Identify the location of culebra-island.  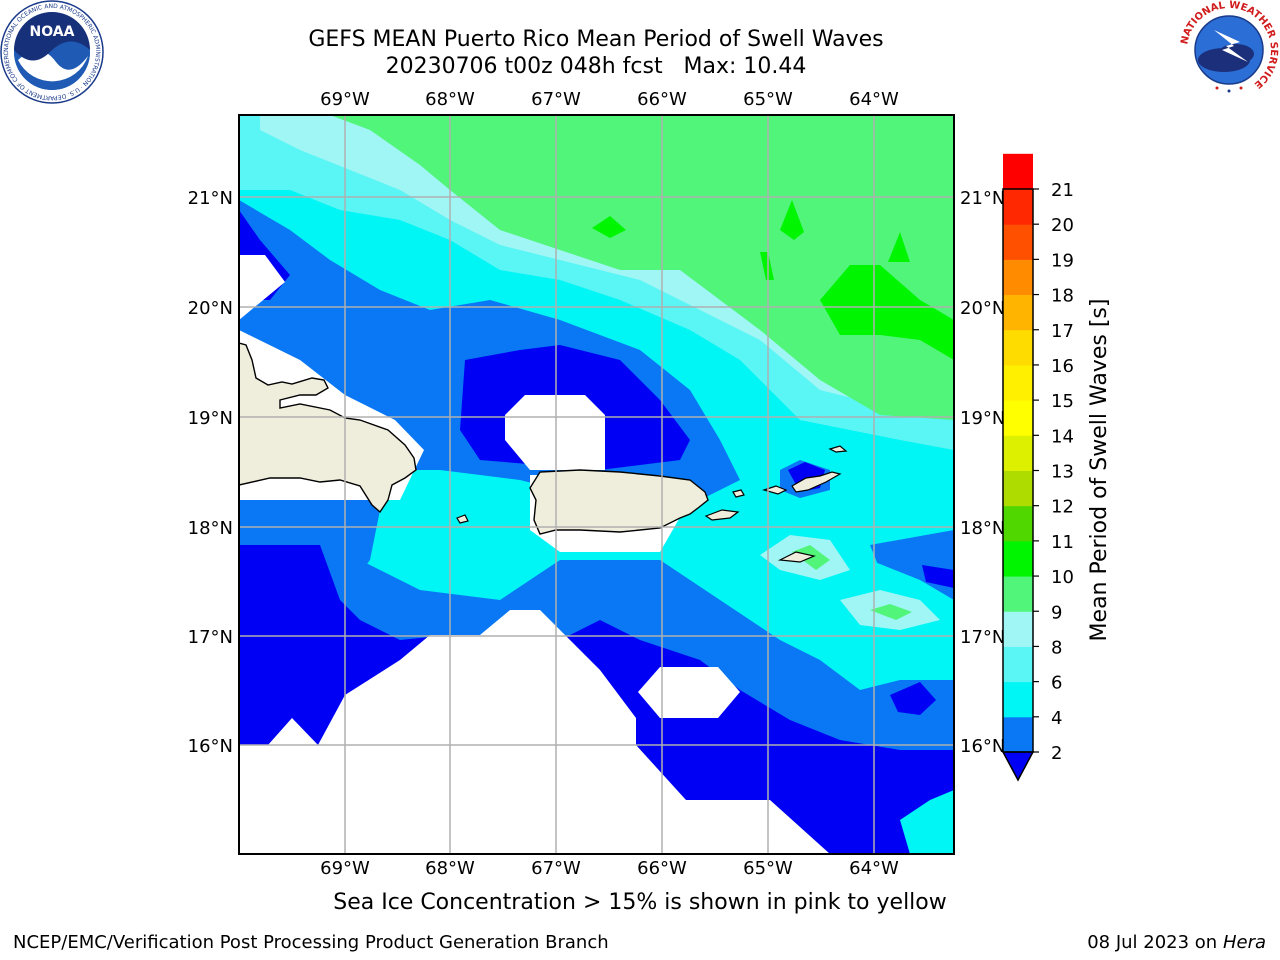
(738, 493).